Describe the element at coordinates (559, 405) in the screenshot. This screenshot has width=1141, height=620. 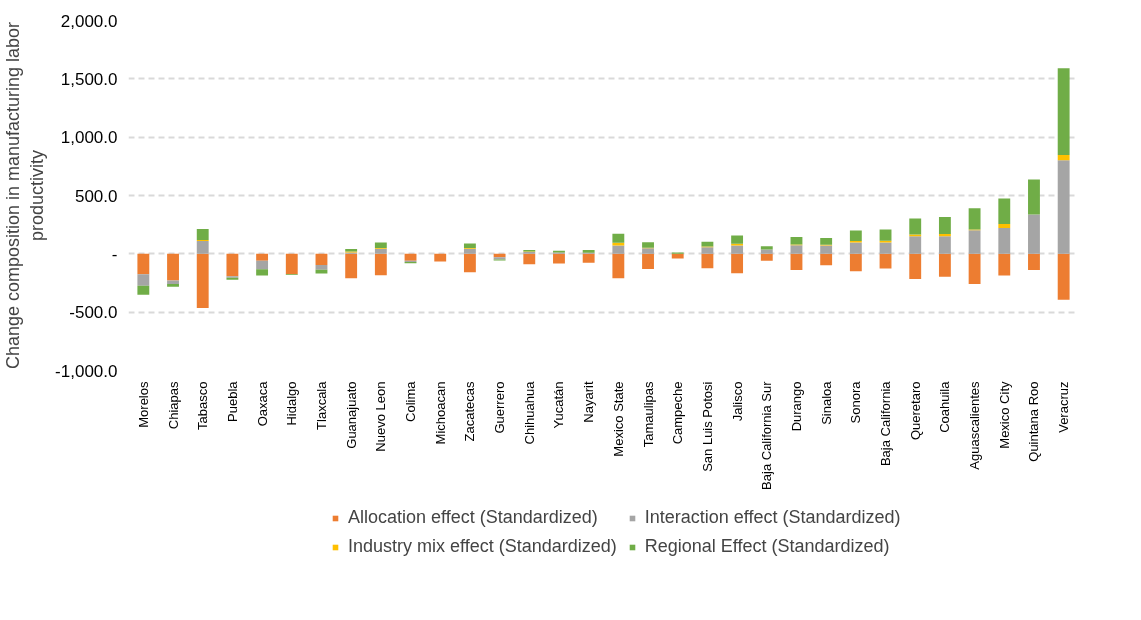
I see `x-tick-label: Yucatán` at that location.